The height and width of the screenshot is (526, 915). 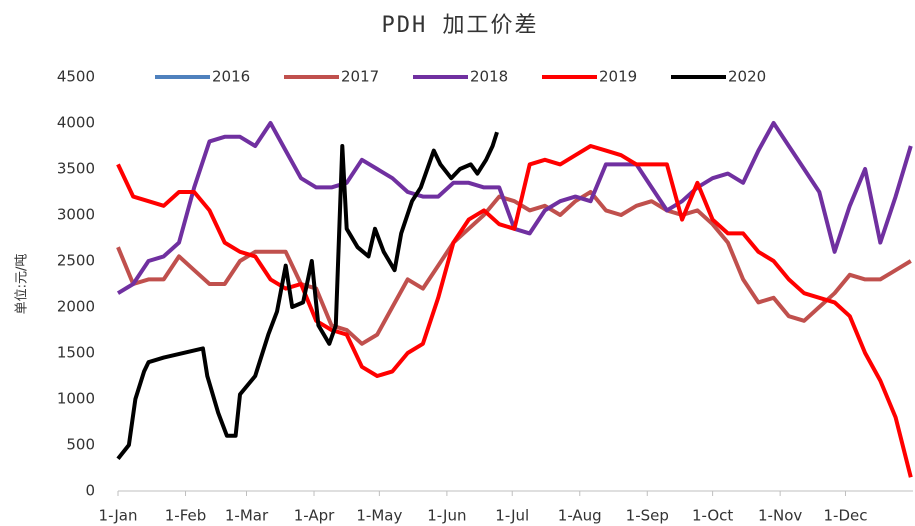 I want to click on y-tick-label: 1000, so click(x=76, y=399).